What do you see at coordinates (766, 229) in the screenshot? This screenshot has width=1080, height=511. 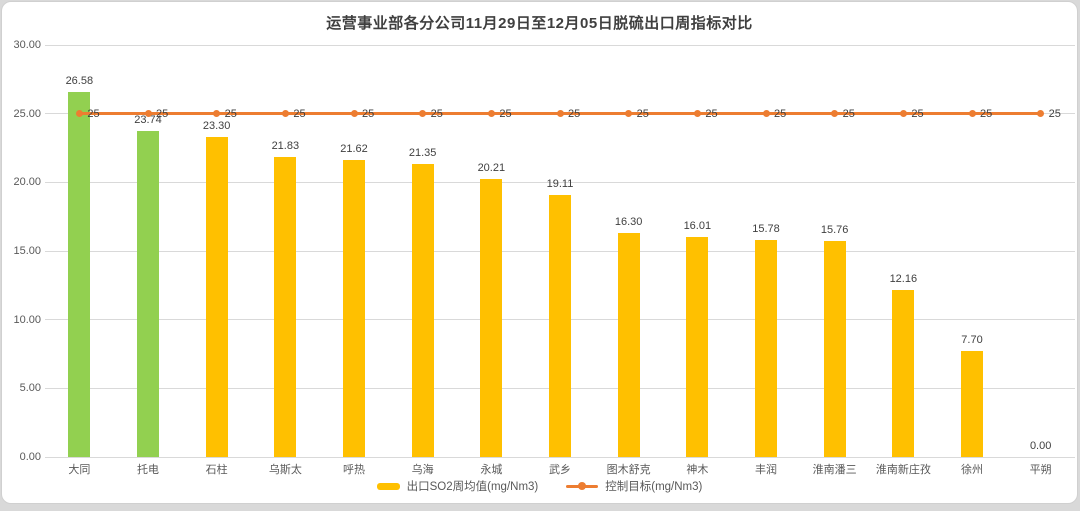 I see `bar-value-label: 15.78` at bounding box center [766, 229].